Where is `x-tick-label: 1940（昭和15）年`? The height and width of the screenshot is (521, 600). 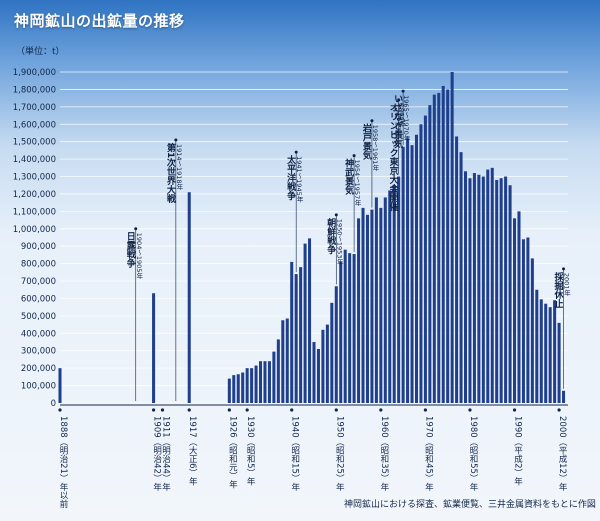
x-tick-label: 1940（昭和15）年 is located at coordinates (295, 454).